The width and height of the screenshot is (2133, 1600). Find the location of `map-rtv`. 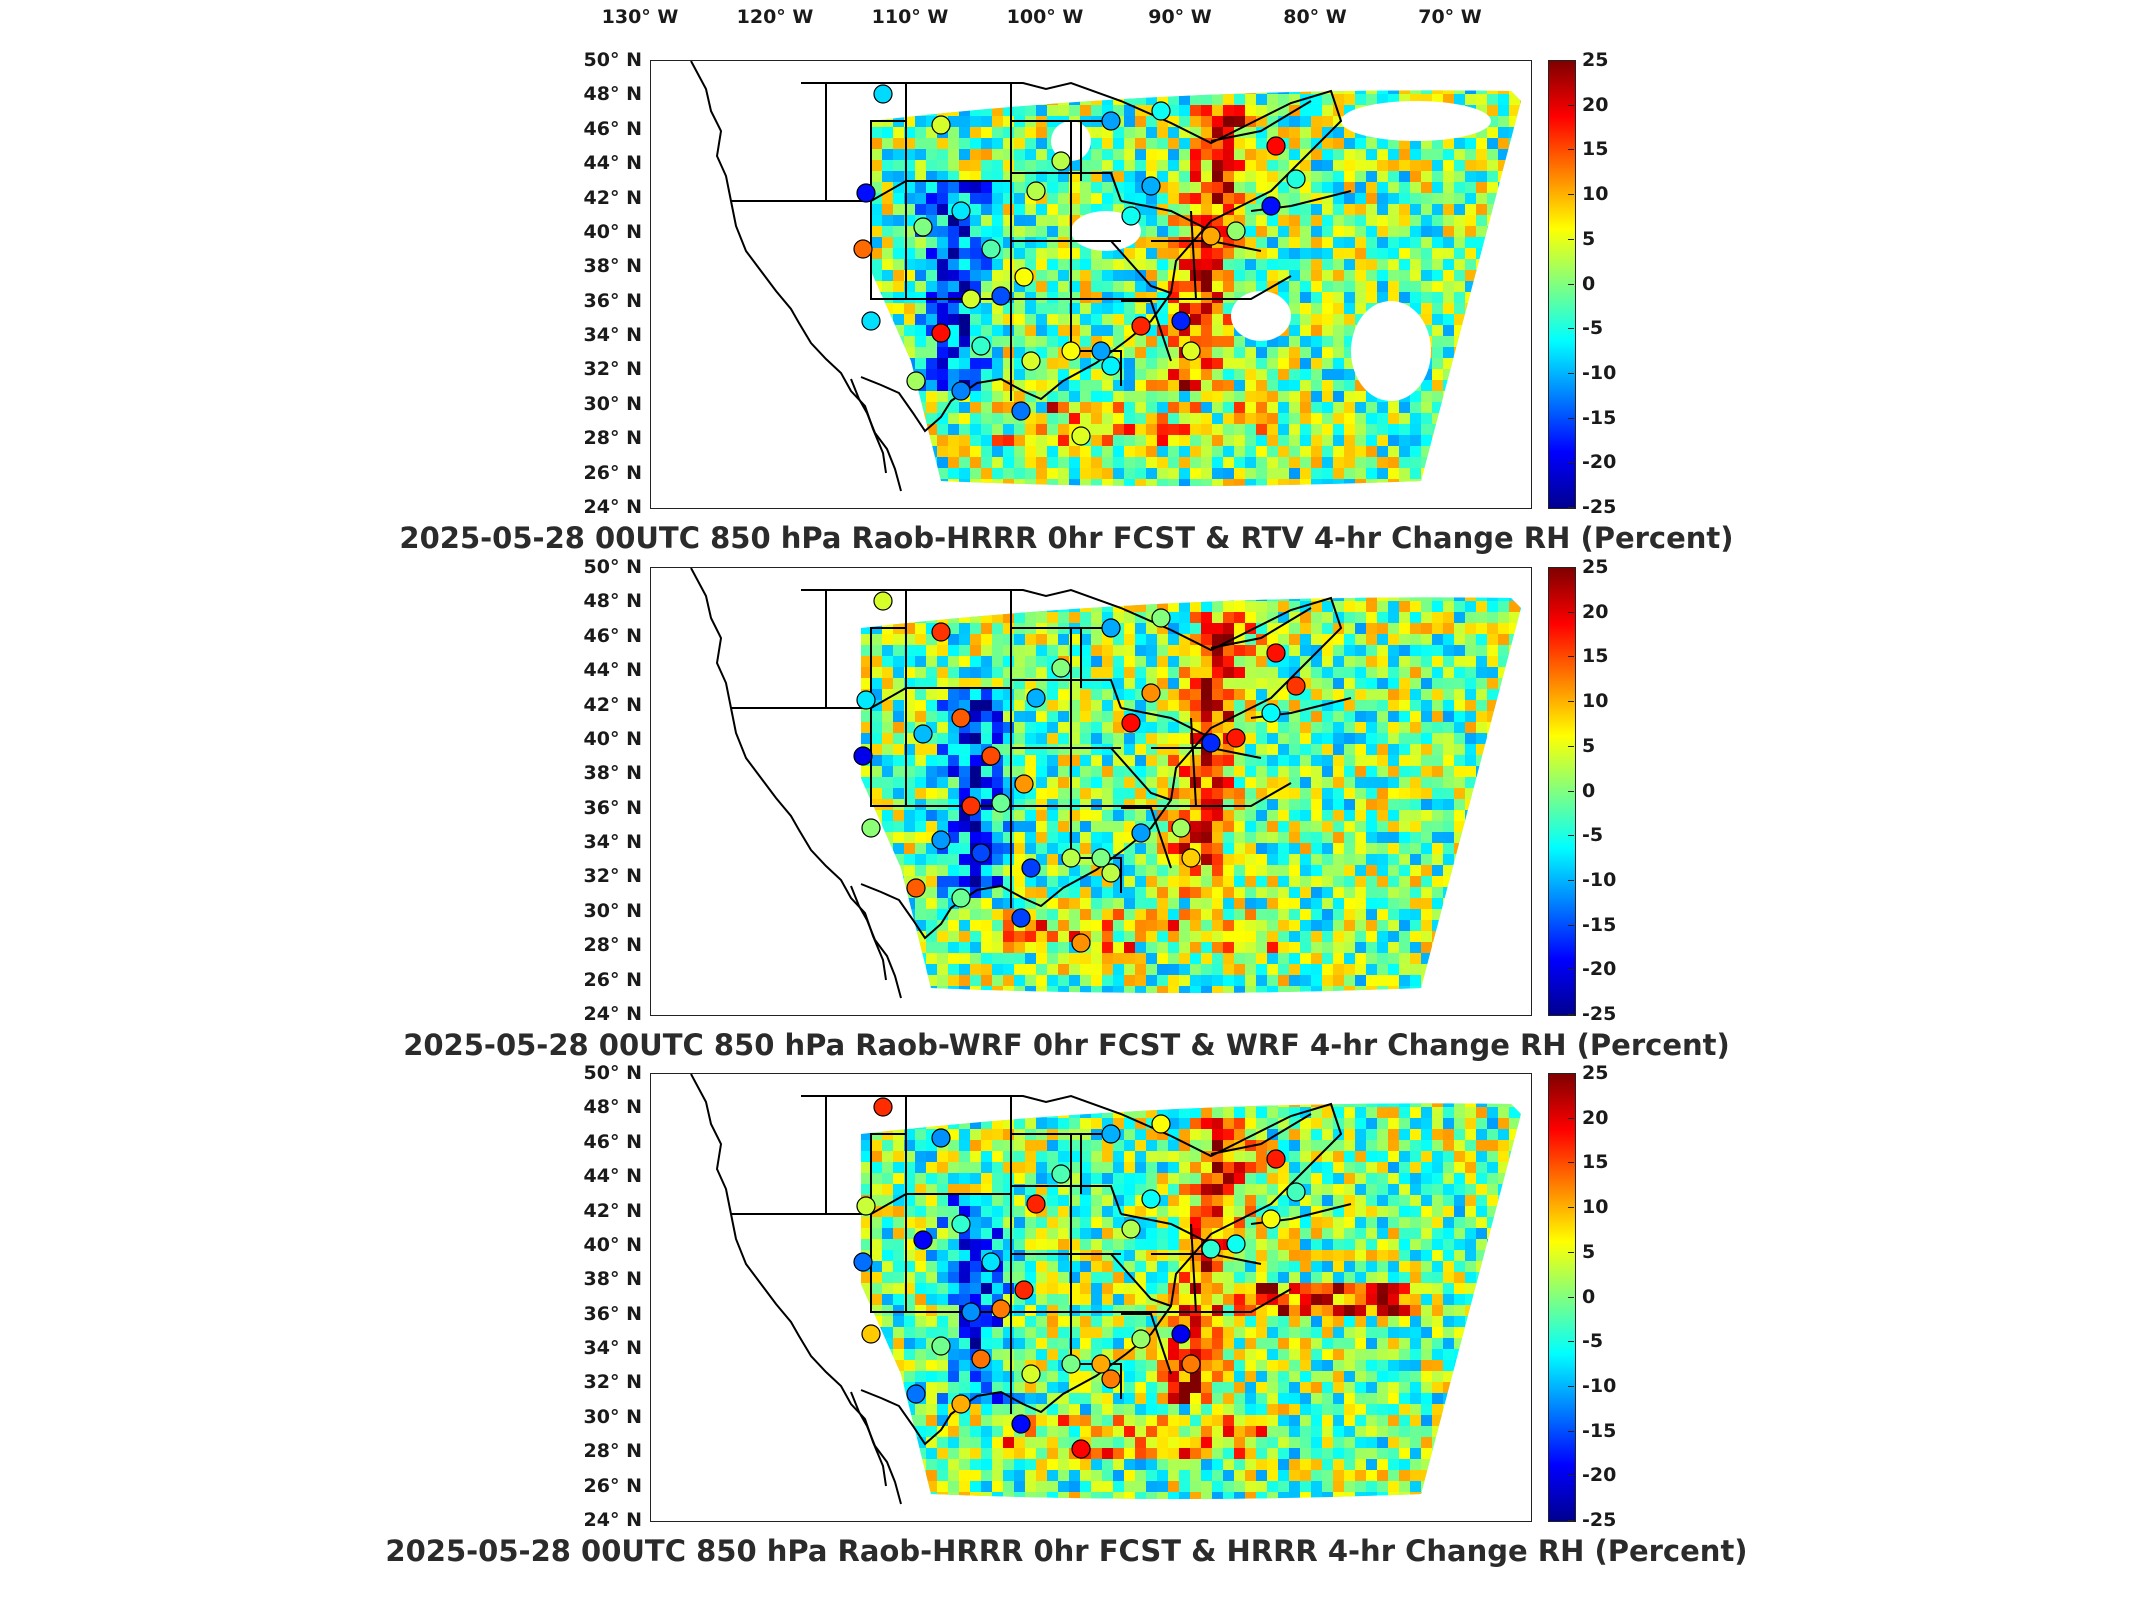

map-rtv is located at coordinates (1091, 284).